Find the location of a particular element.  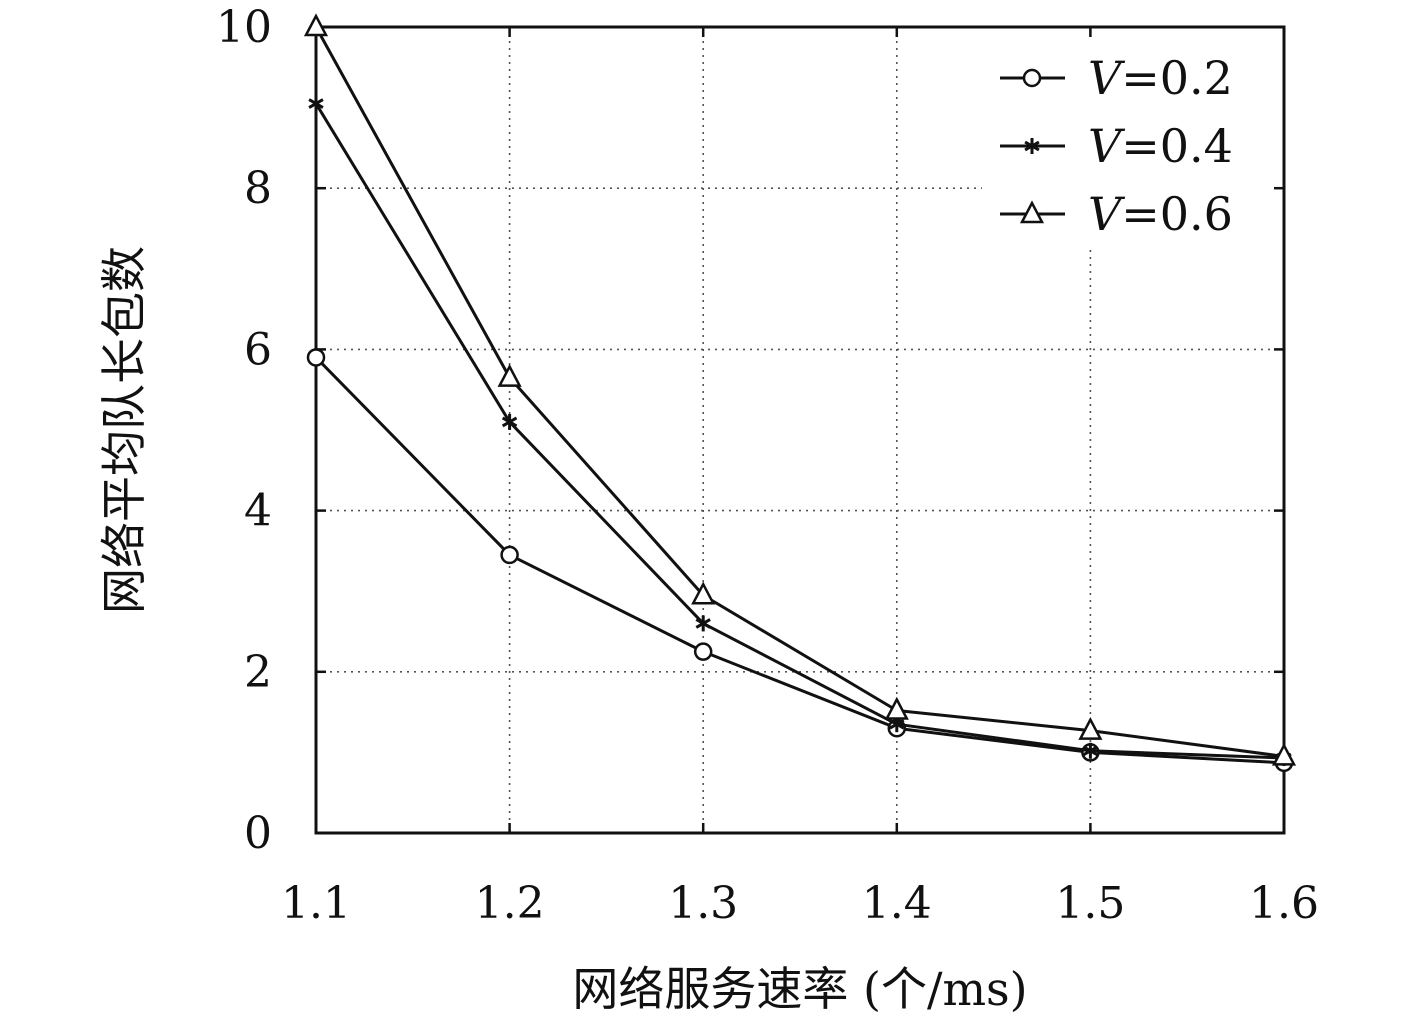

y-tick-label: 8 is located at coordinates (258, 188).